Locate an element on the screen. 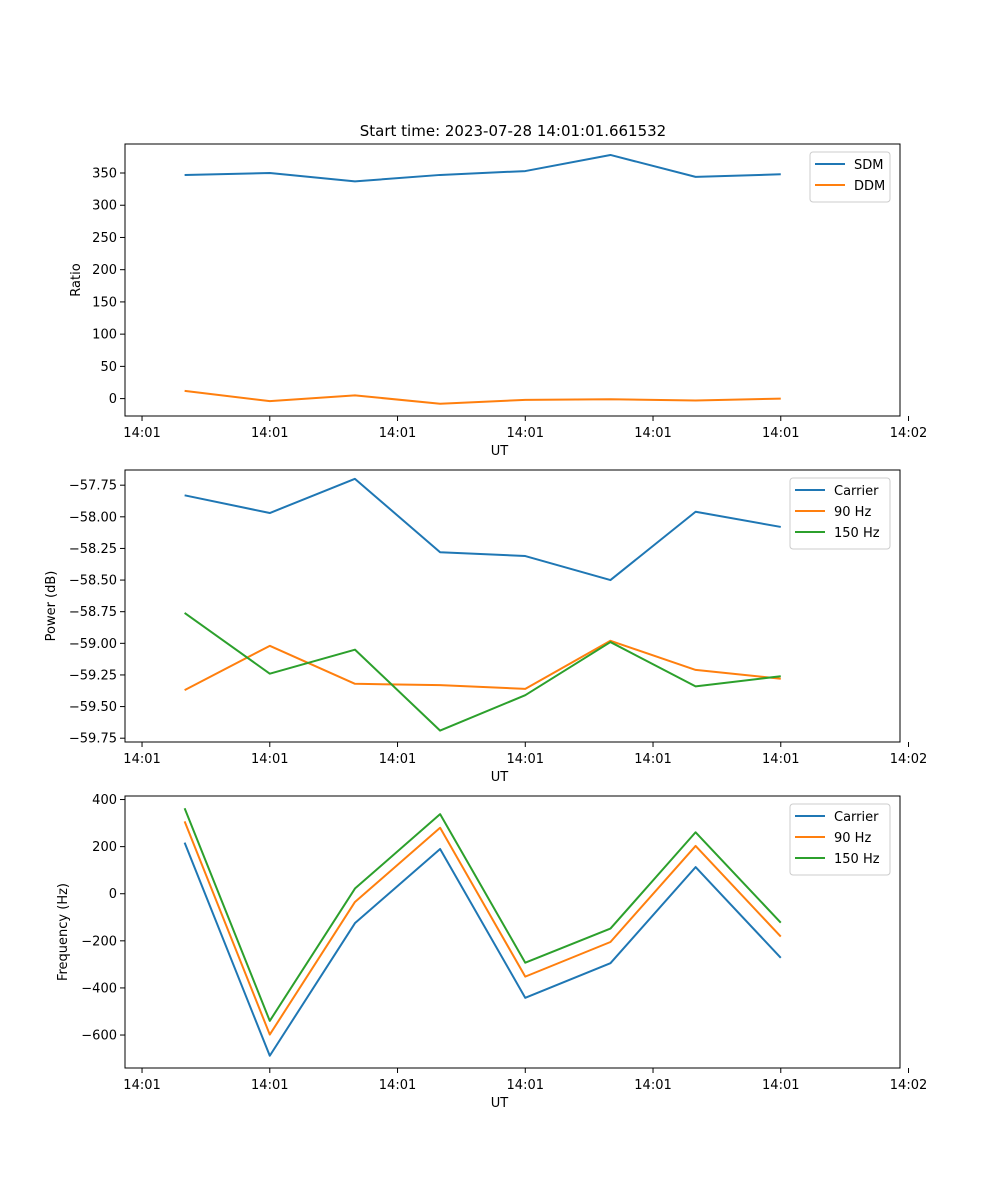 This screenshot has width=1000, height=1200. power-y-tick-label: −57.75 is located at coordinates (93, 486).